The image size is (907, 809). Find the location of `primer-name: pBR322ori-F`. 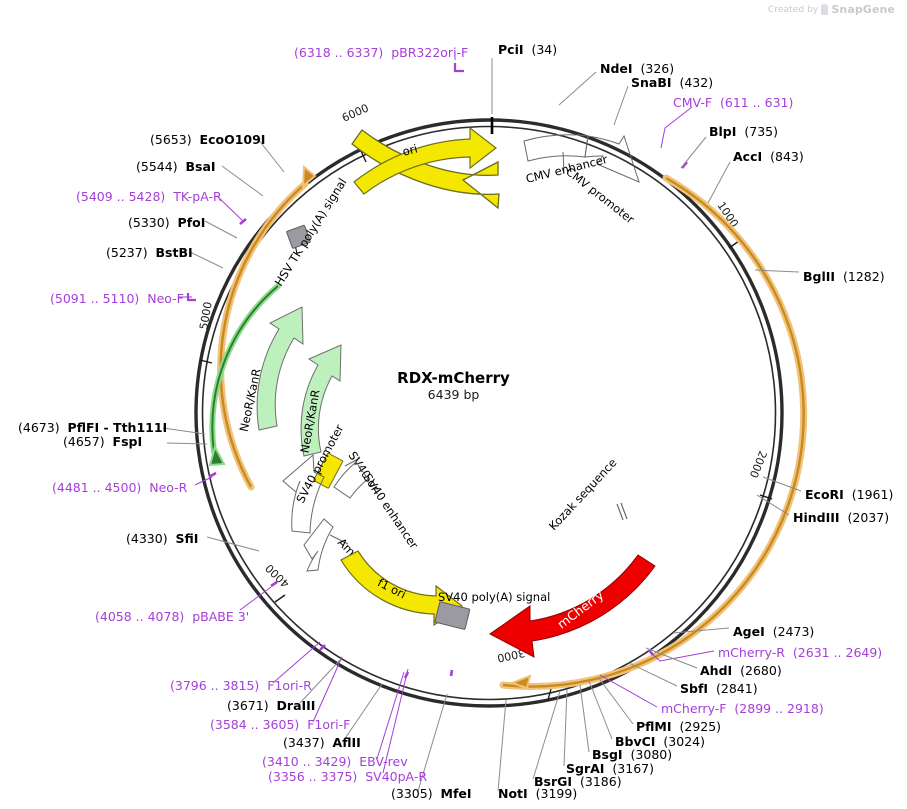

primer-name: pBR322ori-F is located at coordinates (430, 52).